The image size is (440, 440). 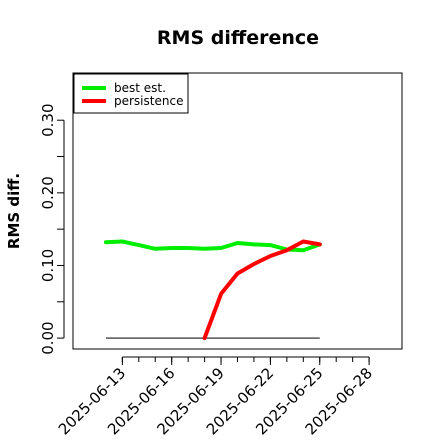 What do you see at coordinates (52, 229) in the screenshot?
I see `y-axis: 0.00 0.10 0.20 0.30` at bounding box center [52, 229].